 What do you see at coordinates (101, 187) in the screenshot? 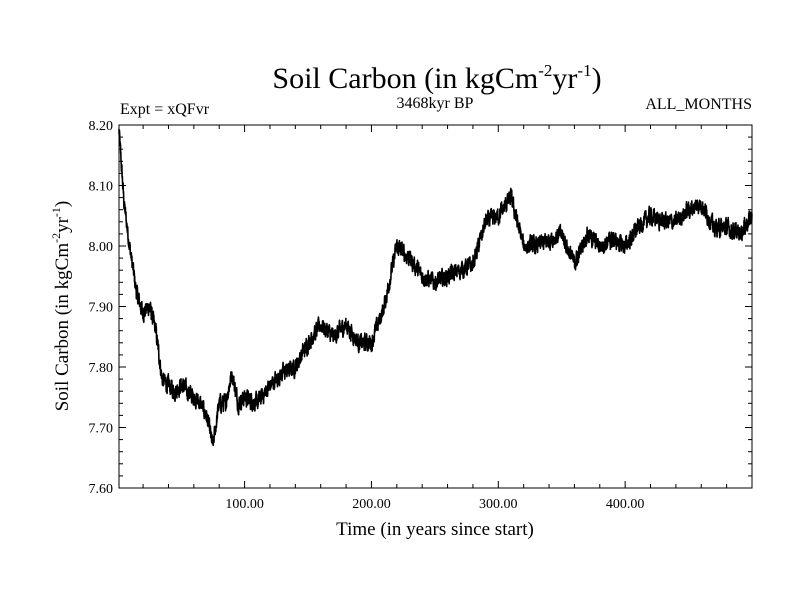
I see `y-tick-label: 8.10` at bounding box center [101, 187].